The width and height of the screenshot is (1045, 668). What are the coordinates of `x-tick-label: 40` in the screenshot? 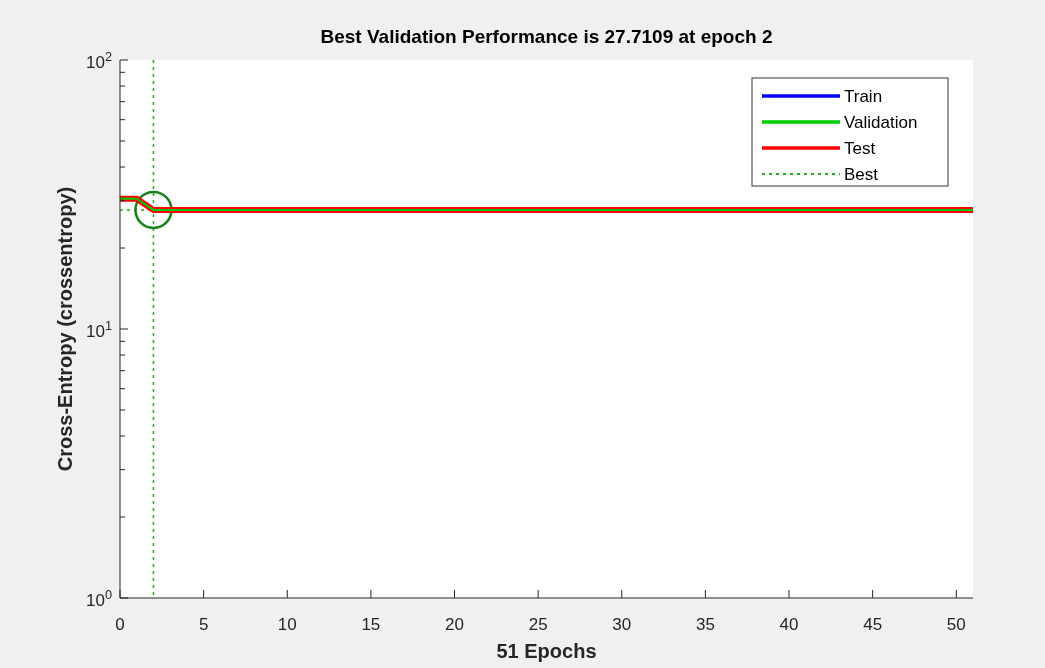 It's located at (789, 624).